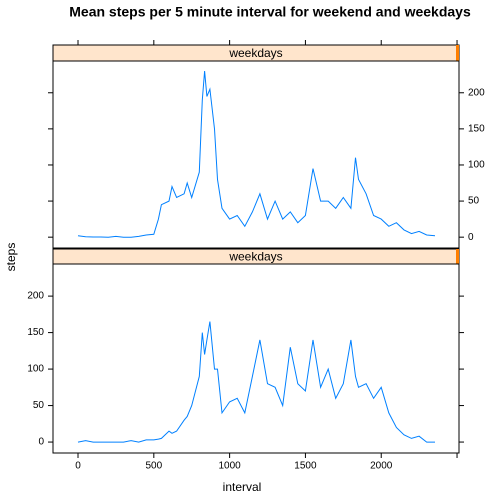 The image size is (504, 504). Describe the element at coordinates (229, 466) in the screenshot. I see `x-tick-label: 1000` at that location.